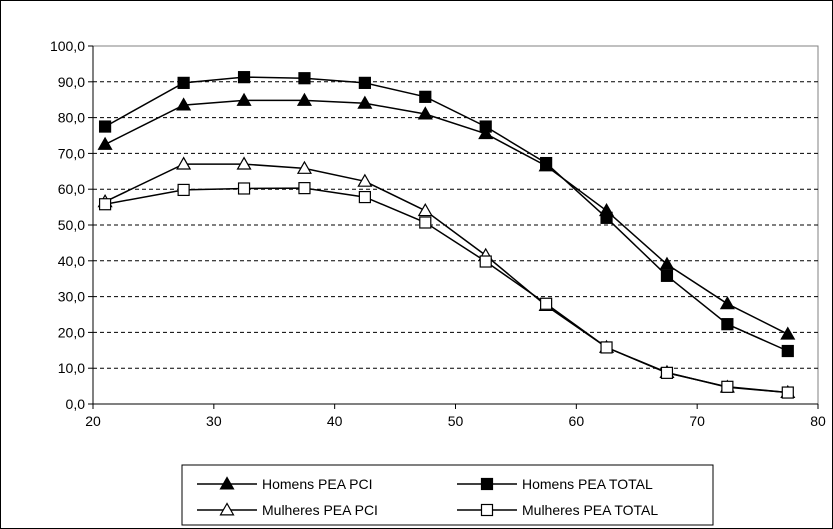  What do you see at coordinates (587, 484) in the screenshot?
I see `legend-label: Homens PEA TOTAL` at bounding box center [587, 484].